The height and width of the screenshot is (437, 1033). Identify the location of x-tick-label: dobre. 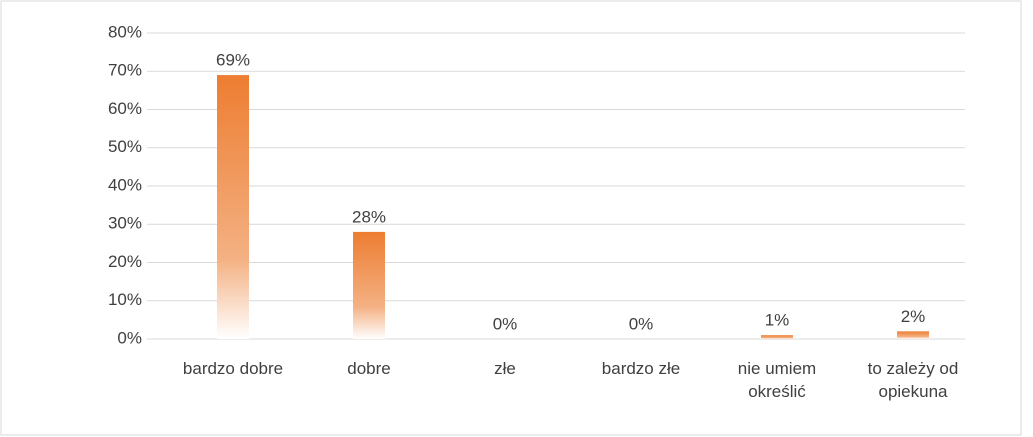
(369, 368).